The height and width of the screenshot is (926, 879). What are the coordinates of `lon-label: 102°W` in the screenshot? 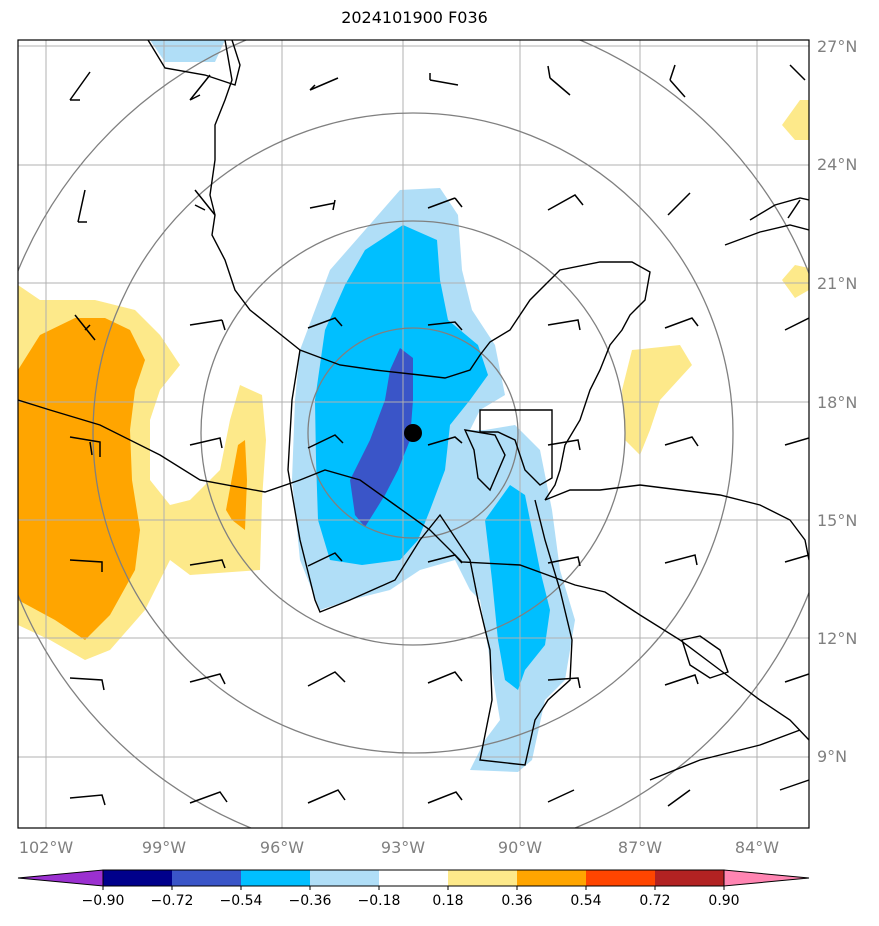 It's located at (46, 847).